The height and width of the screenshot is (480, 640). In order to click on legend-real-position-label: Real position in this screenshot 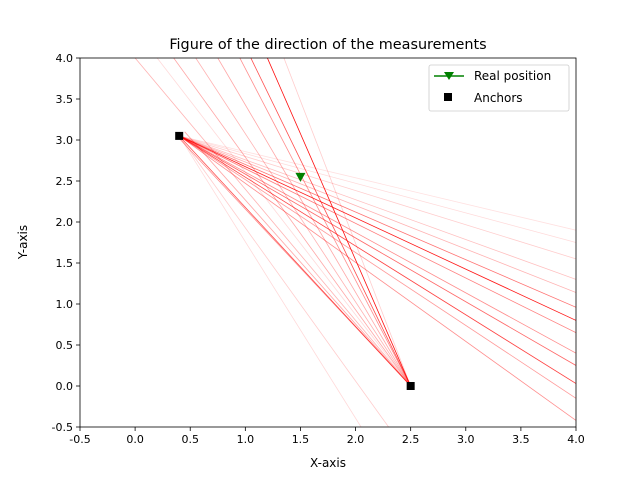, I will do `click(512, 76)`.